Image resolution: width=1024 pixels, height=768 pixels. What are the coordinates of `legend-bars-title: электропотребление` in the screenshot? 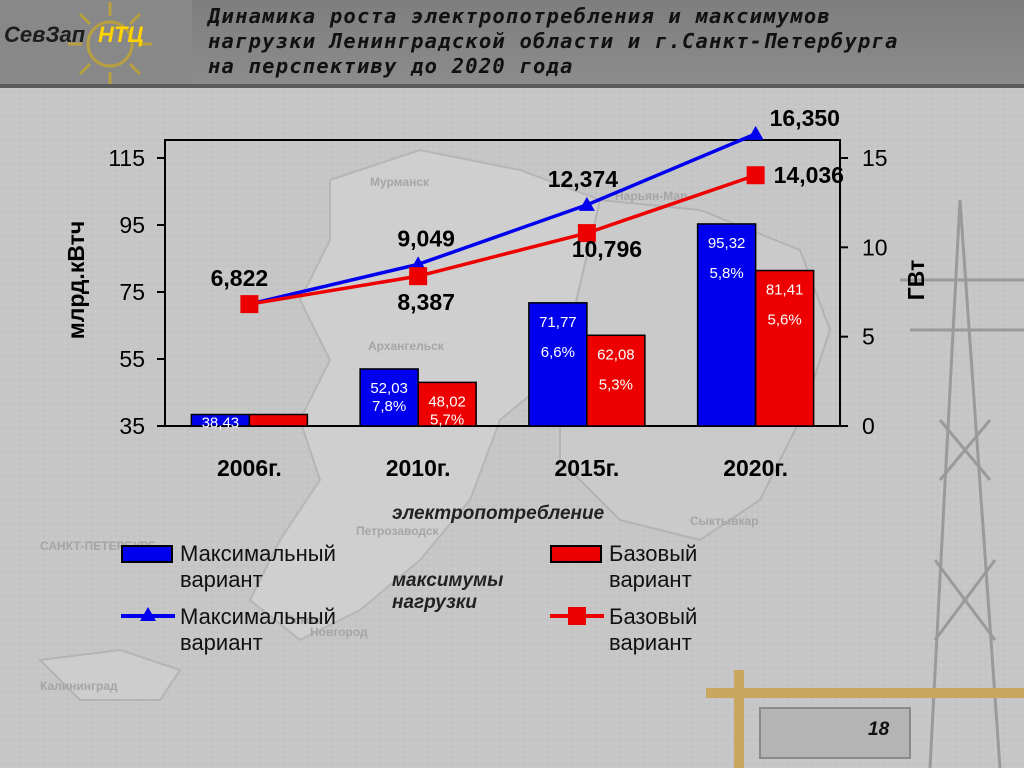 It's located at (498, 513).